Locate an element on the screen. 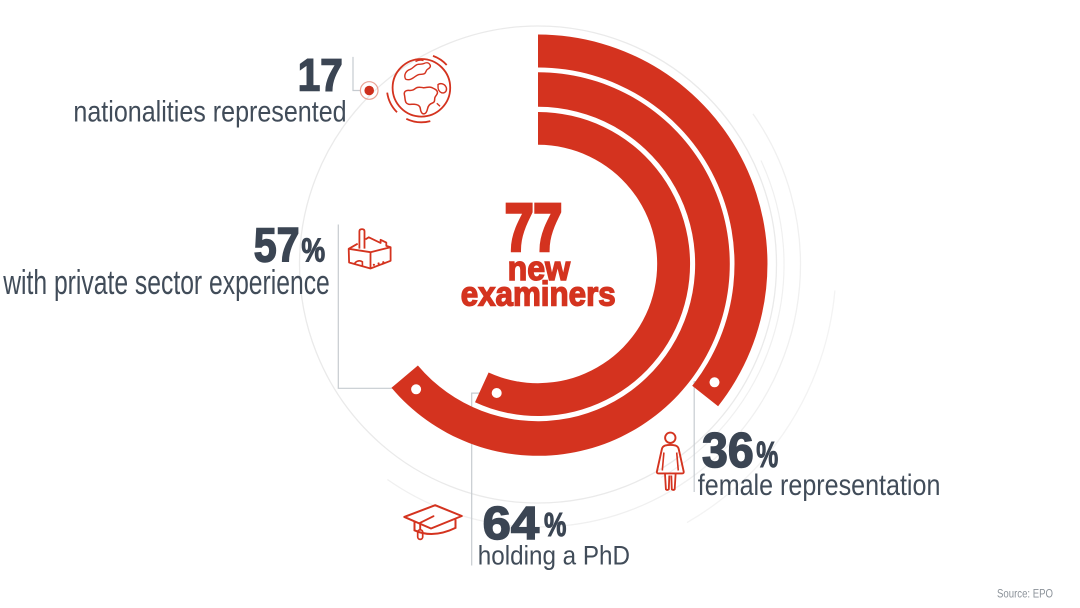  svg-text: 64 is located at coordinates (511, 523).